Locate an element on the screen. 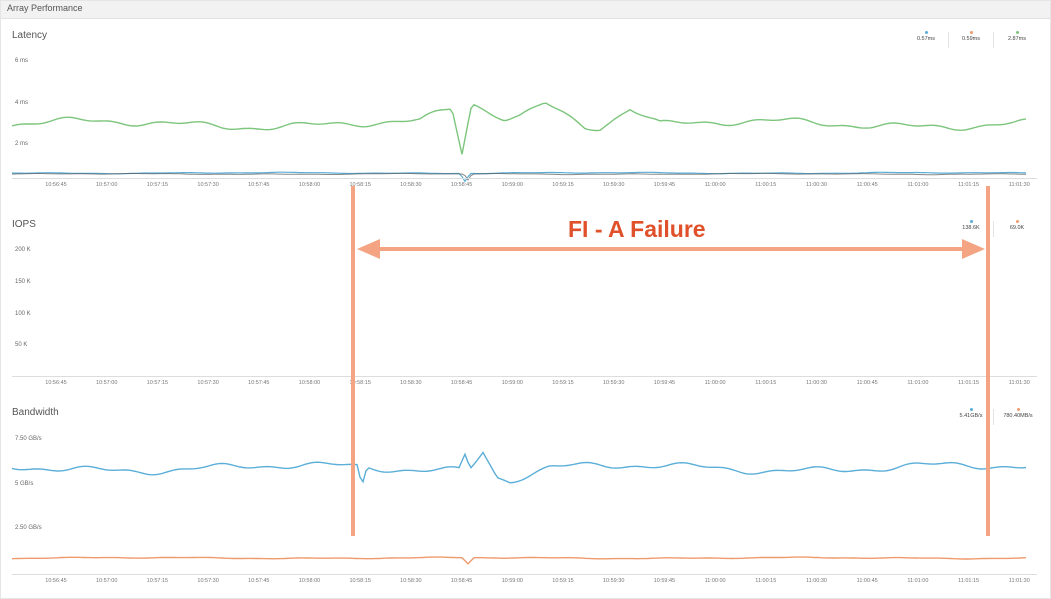  bandwidth-write-line is located at coordinates (519, 560).